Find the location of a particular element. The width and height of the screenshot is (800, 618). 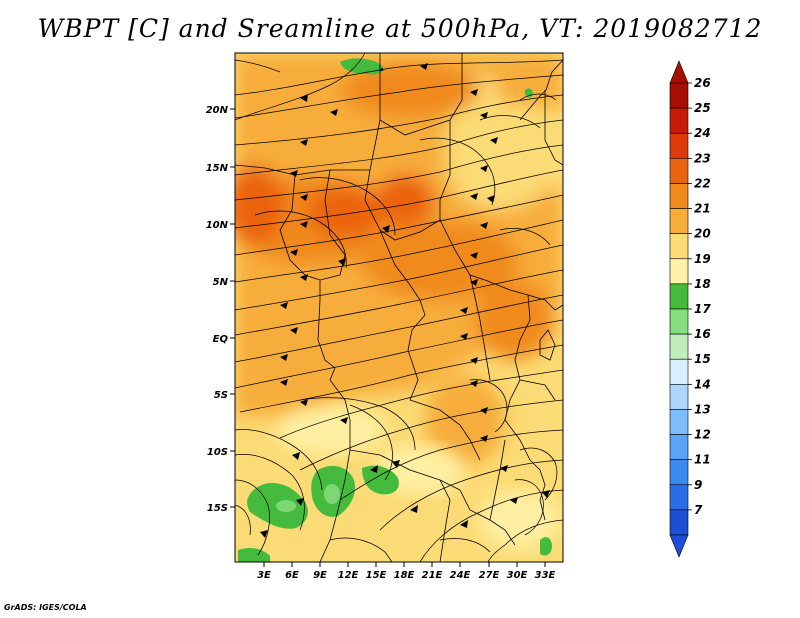

colorbar-label: 17 is located at coordinates (702, 309).